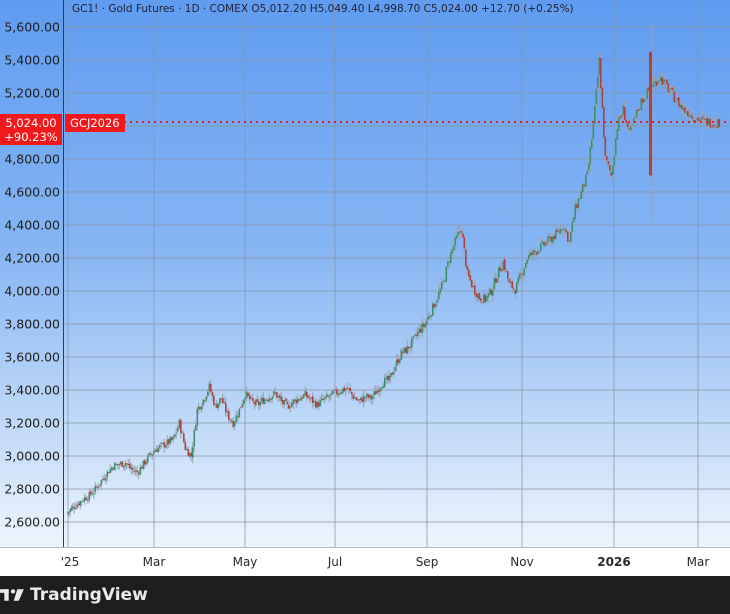 The image size is (730, 614). Describe the element at coordinates (32, 159) in the screenshot. I see `y-tick-label: 4,800.00` at that location.